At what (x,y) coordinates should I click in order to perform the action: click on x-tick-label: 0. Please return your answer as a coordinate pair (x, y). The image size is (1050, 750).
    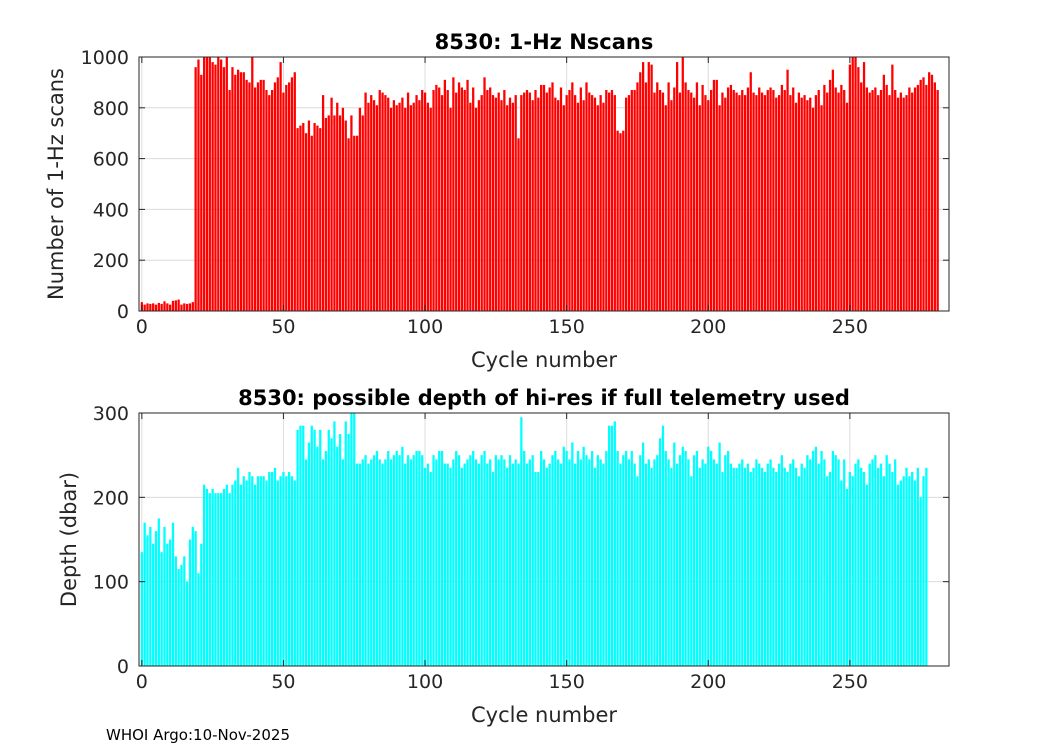
    Looking at the image, I should click on (142, 682).